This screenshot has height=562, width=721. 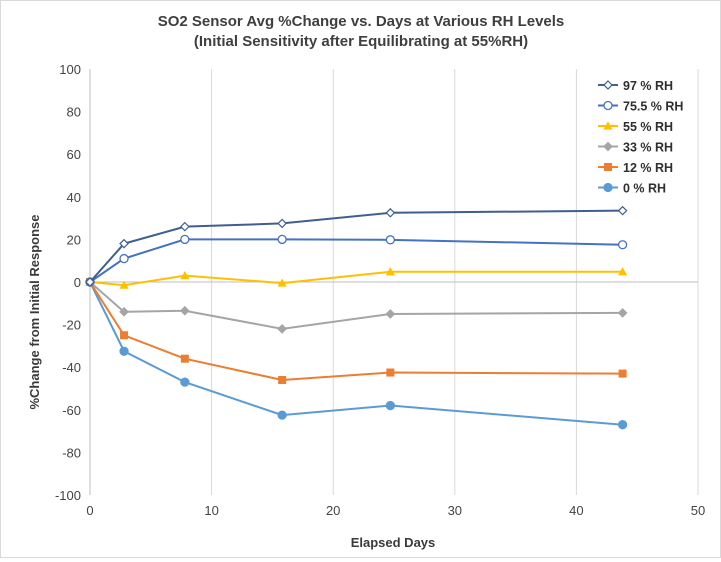 I want to click on y-tick-label: -40, so click(x=71, y=367).